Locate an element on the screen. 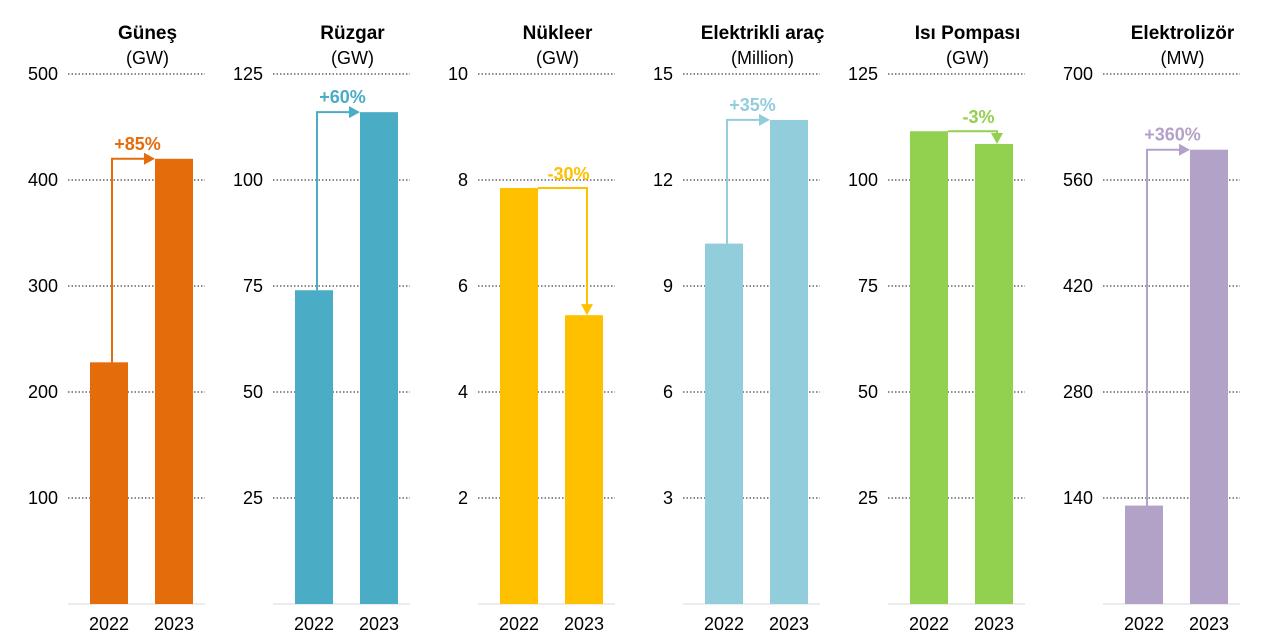 The width and height of the screenshot is (1262, 640). y-tick-label: 3 is located at coordinates (668, 498).